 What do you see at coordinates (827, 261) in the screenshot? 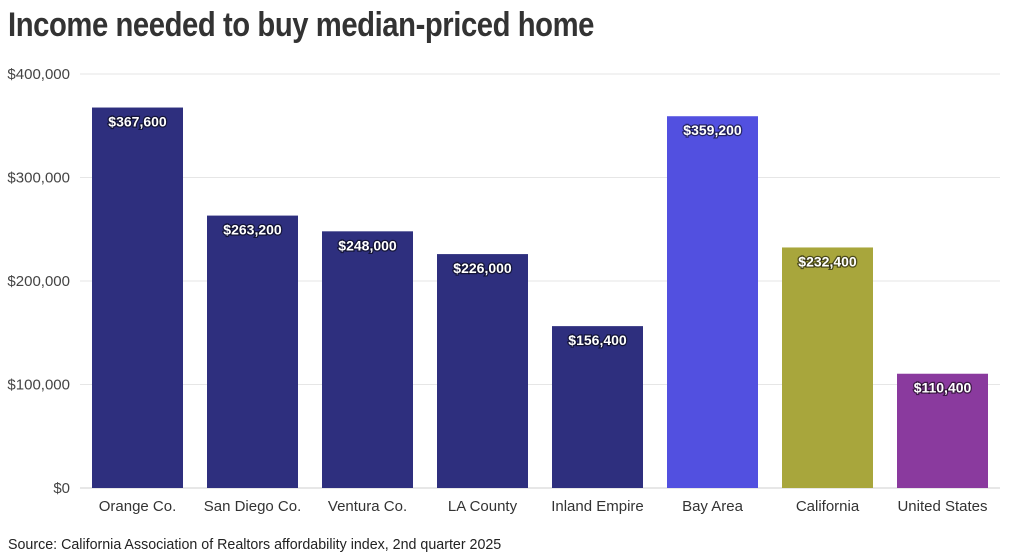
I see `bar-data-label: $232,400` at bounding box center [827, 261].